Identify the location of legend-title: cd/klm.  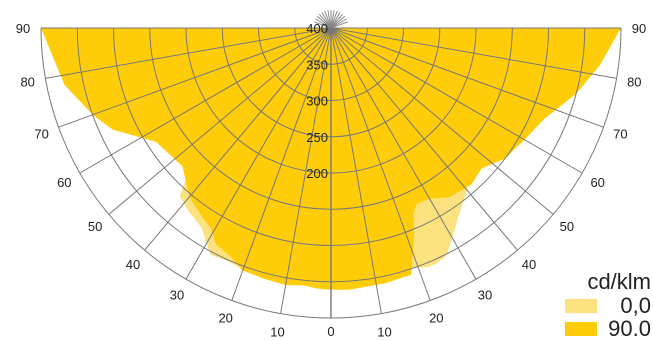
(619, 281).